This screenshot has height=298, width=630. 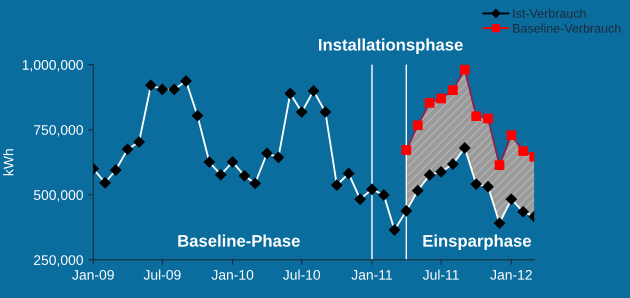 I want to click on x-tick-label: Jul-09, so click(x=162, y=275).